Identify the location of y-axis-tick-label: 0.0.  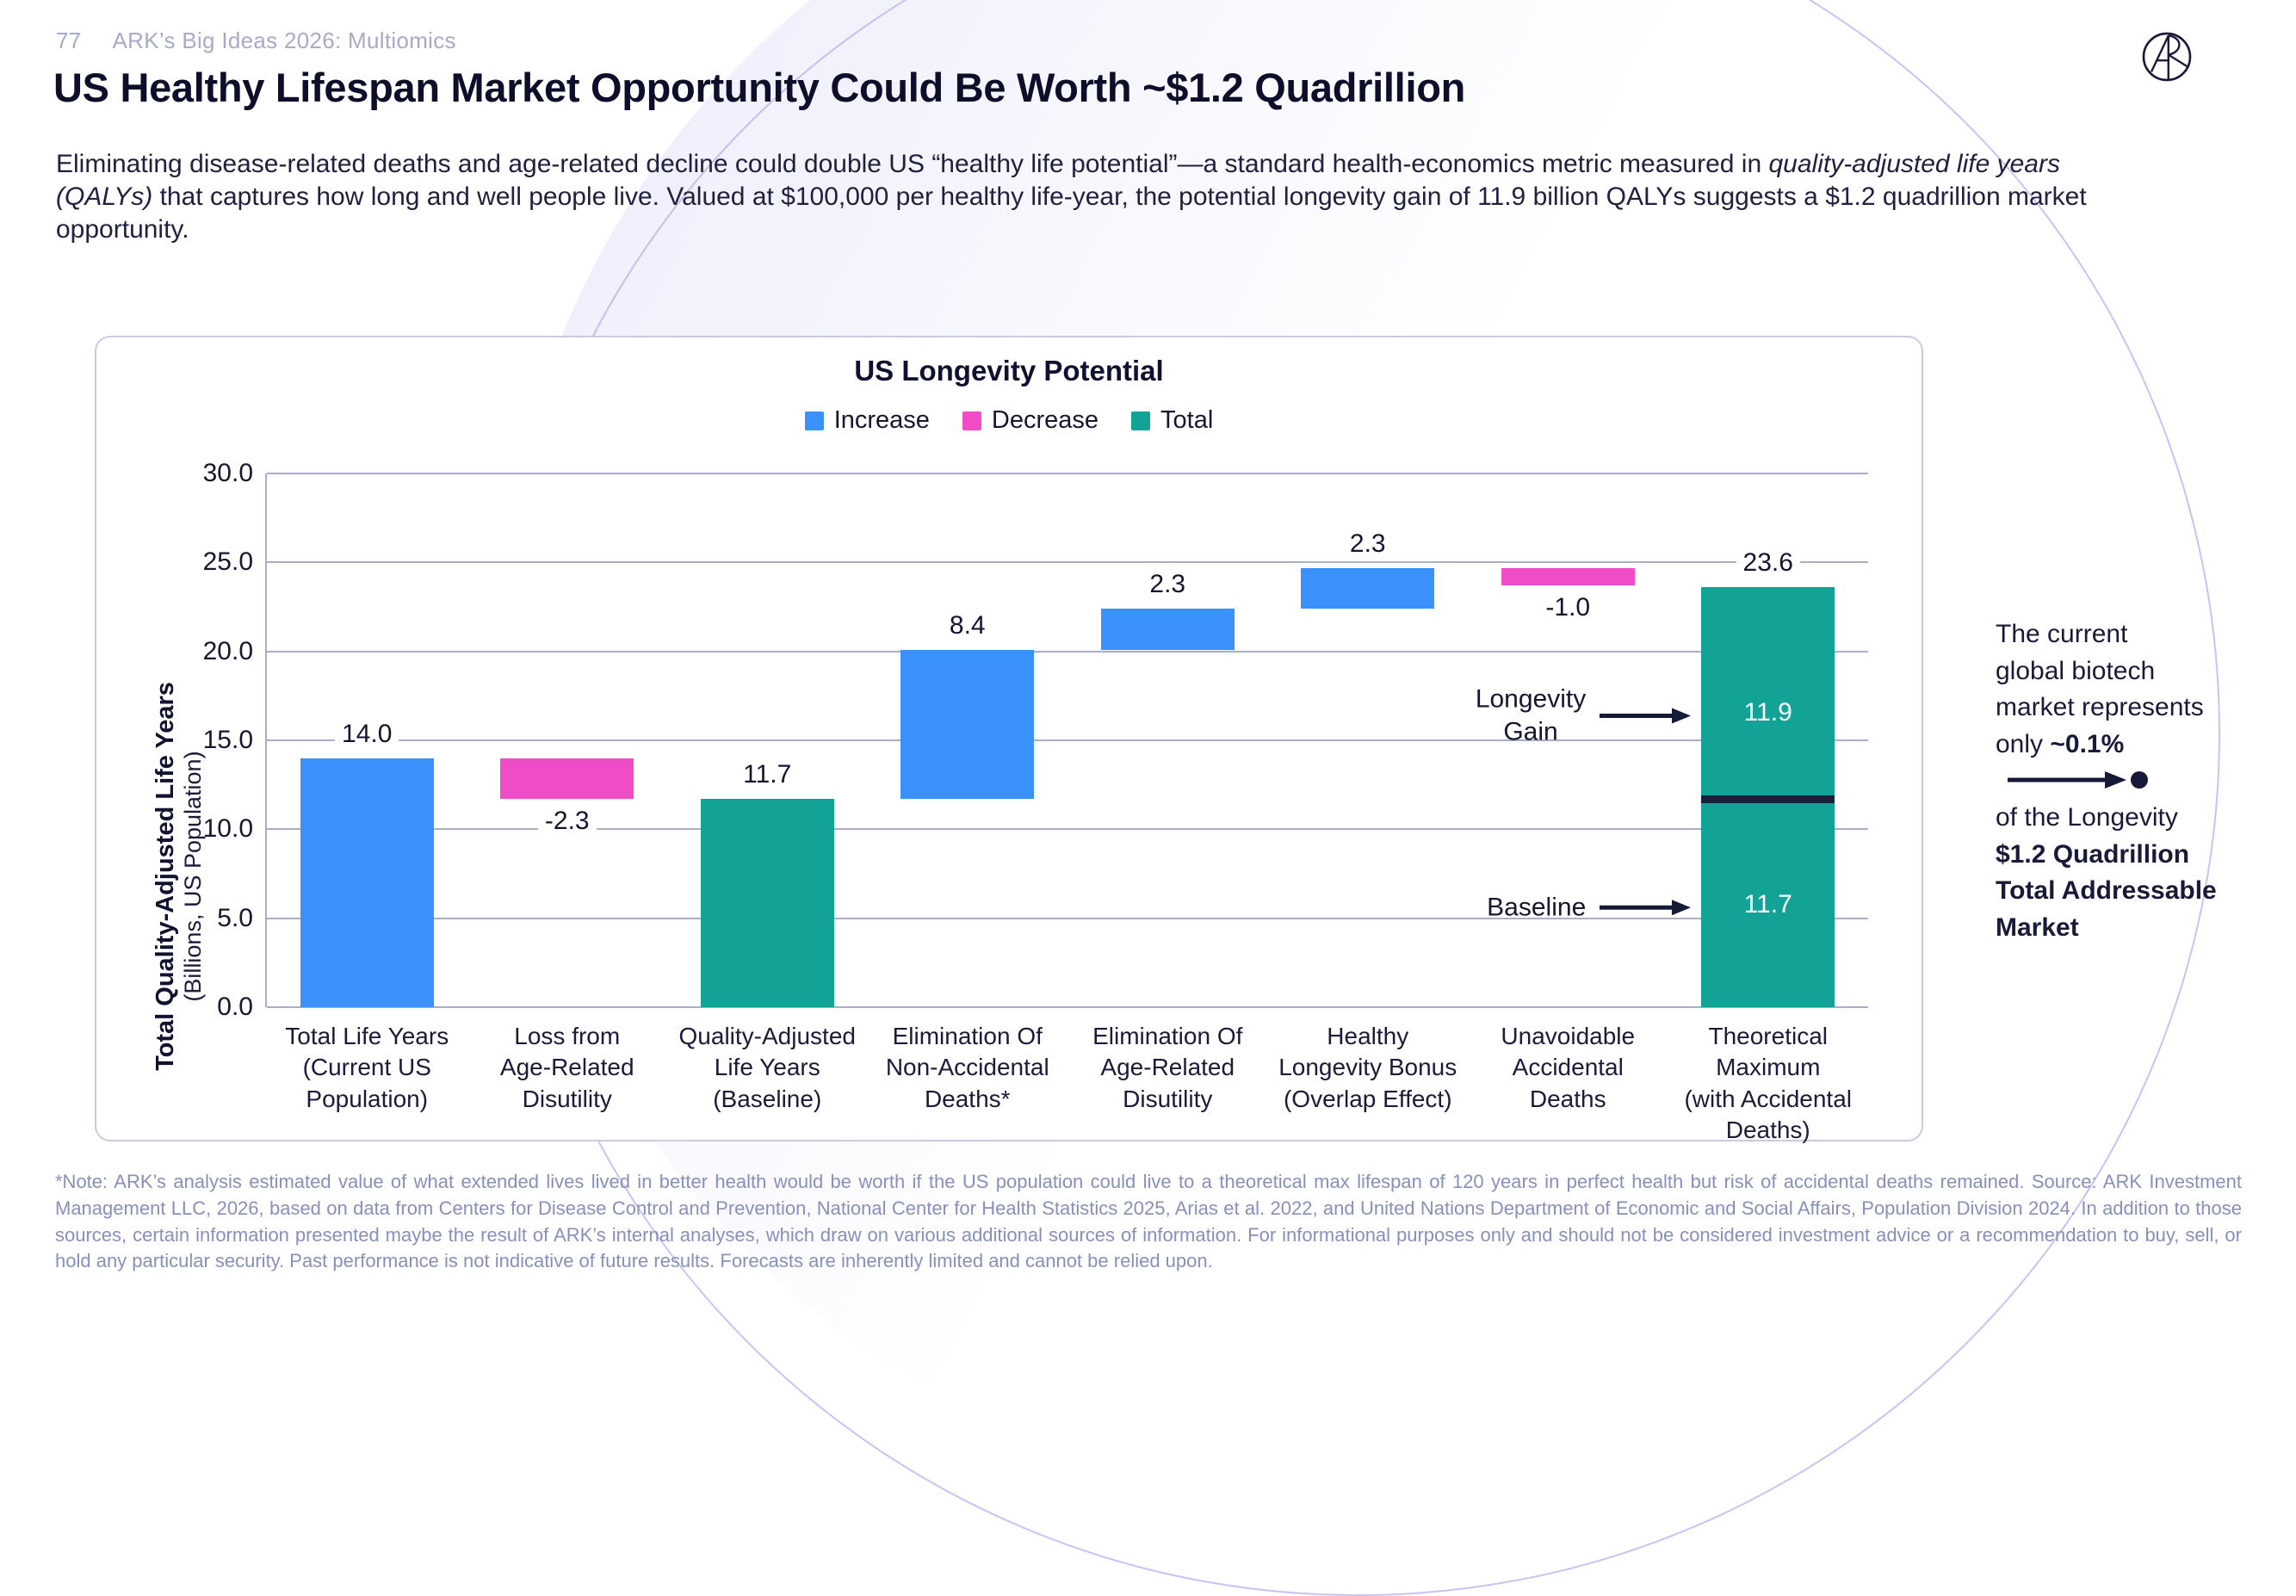
(235, 1007).